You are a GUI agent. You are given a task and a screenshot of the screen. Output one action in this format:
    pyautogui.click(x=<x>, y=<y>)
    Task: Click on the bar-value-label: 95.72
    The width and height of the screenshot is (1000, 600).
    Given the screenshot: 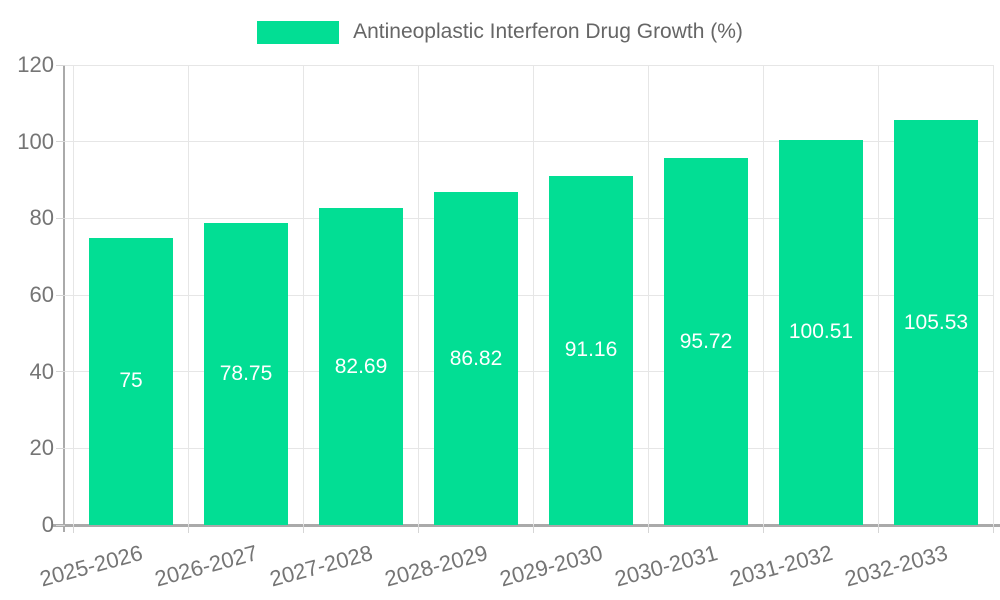 What is the action you would take?
    pyautogui.click(x=706, y=341)
    